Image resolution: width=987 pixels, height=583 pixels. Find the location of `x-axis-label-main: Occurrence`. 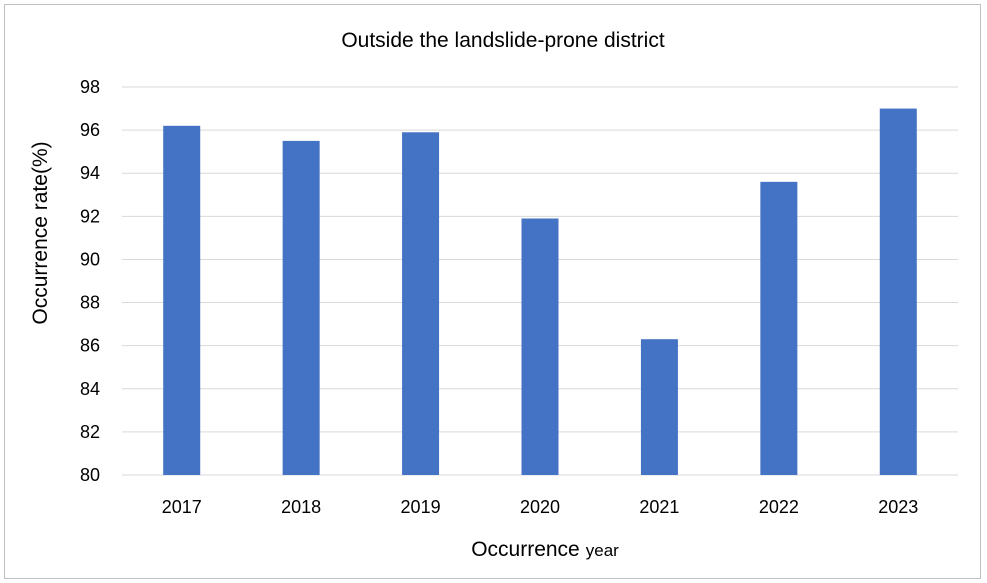

x-axis-label-main: Occurrence is located at coordinates (525, 549).